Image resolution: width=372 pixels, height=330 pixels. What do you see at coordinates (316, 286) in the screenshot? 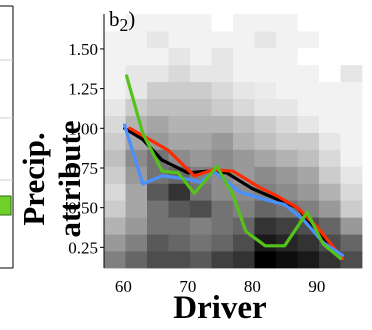
I see `x-tick-label: 90` at bounding box center [316, 286].